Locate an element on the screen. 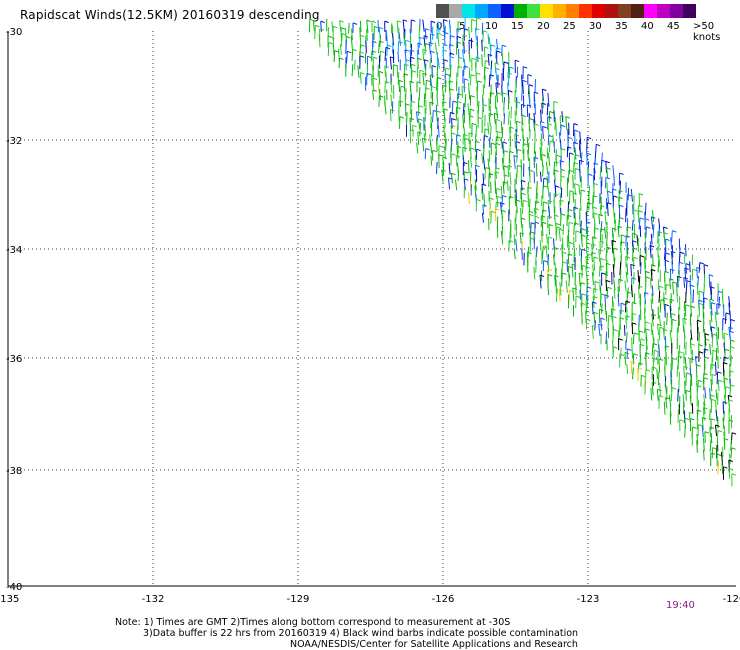  legend-label: 0 is located at coordinates (439, 26).